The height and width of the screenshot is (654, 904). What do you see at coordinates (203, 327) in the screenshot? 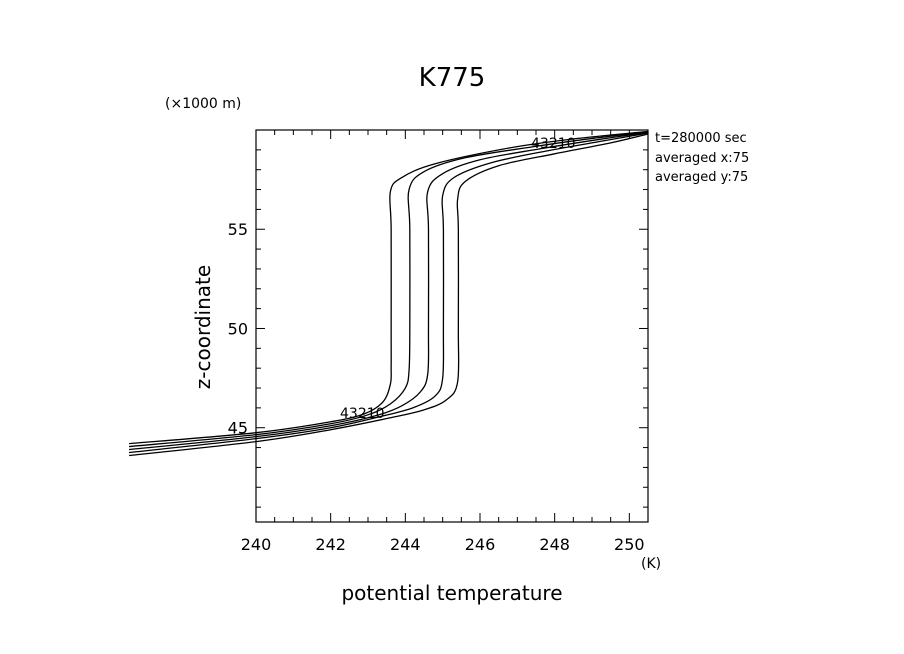
I see `y-axis-label: z-coordinate` at bounding box center [203, 327].